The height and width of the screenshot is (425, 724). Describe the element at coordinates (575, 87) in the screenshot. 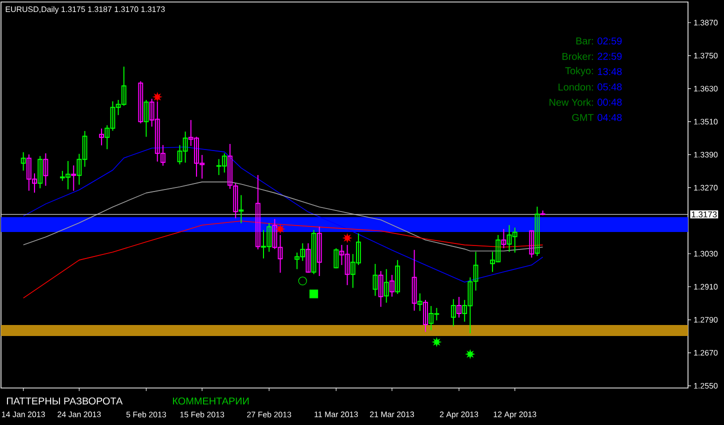

I see `annotation: London:` at that location.